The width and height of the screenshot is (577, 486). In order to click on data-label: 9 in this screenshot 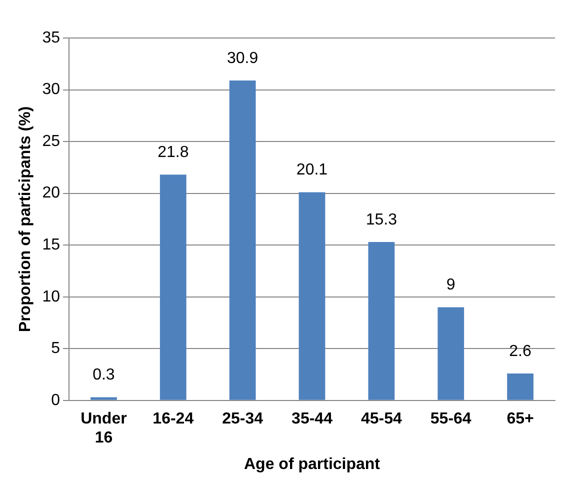, I will do `click(451, 285)`.